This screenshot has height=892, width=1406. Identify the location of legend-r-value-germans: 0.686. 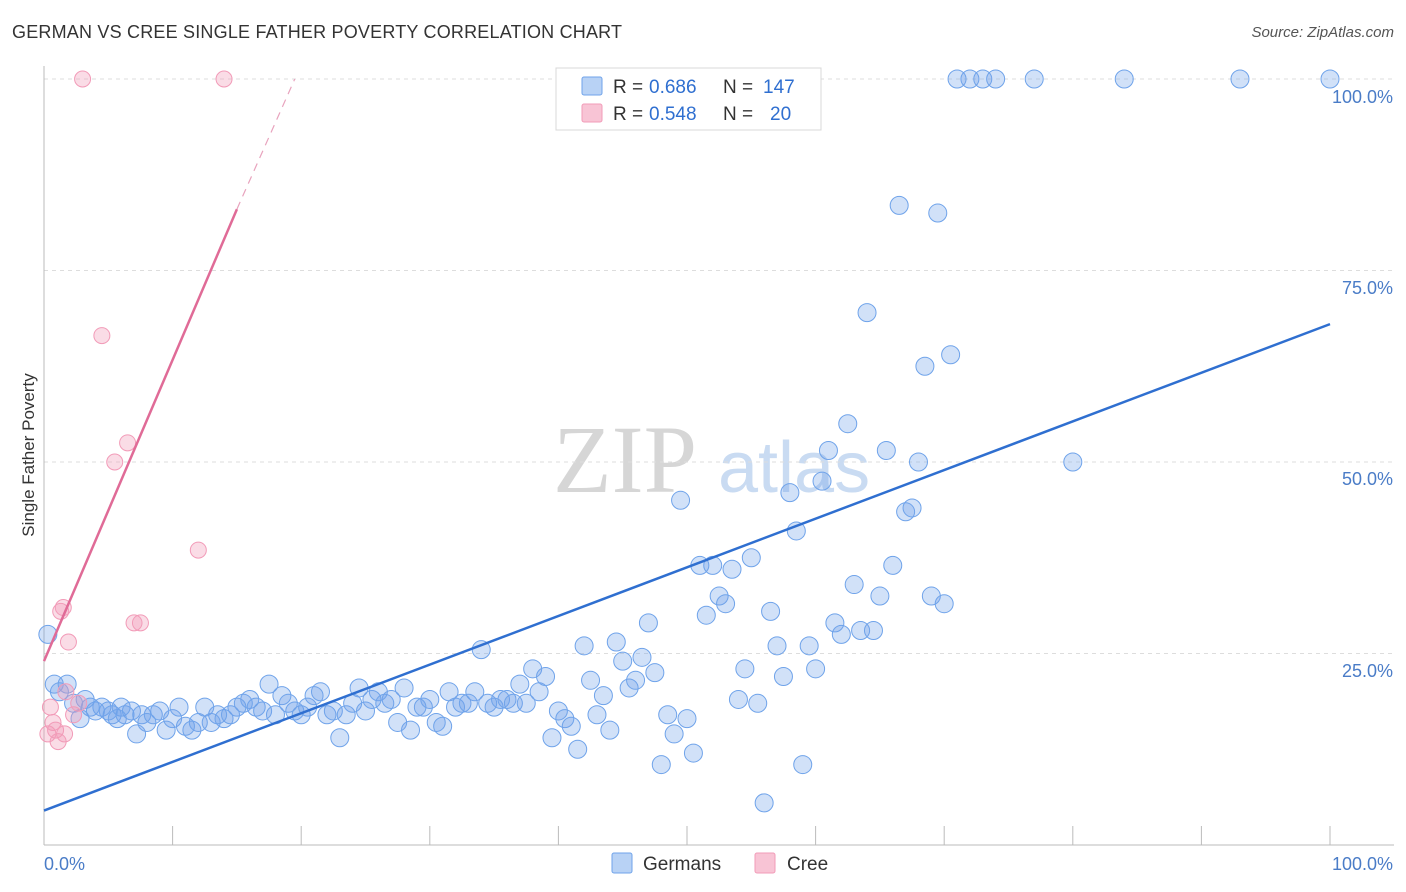
(673, 87).